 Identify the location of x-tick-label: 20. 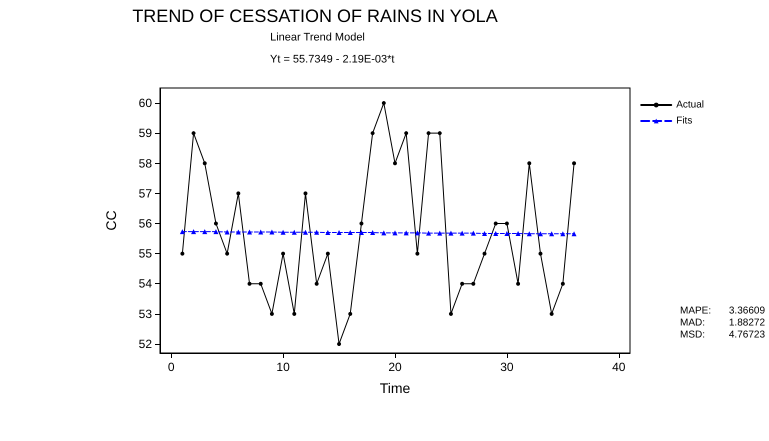
(395, 367).